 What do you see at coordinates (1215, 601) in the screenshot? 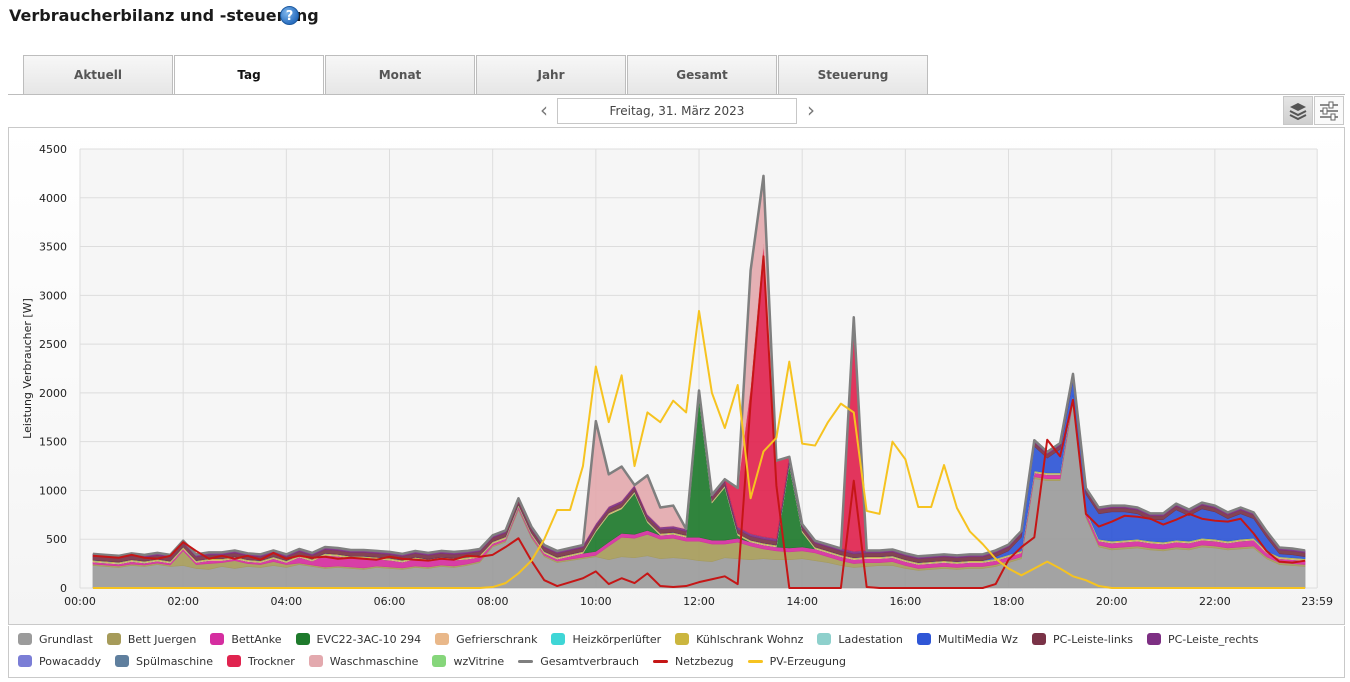
I see `x-tick-label: 22:00` at bounding box center [1215, 601].